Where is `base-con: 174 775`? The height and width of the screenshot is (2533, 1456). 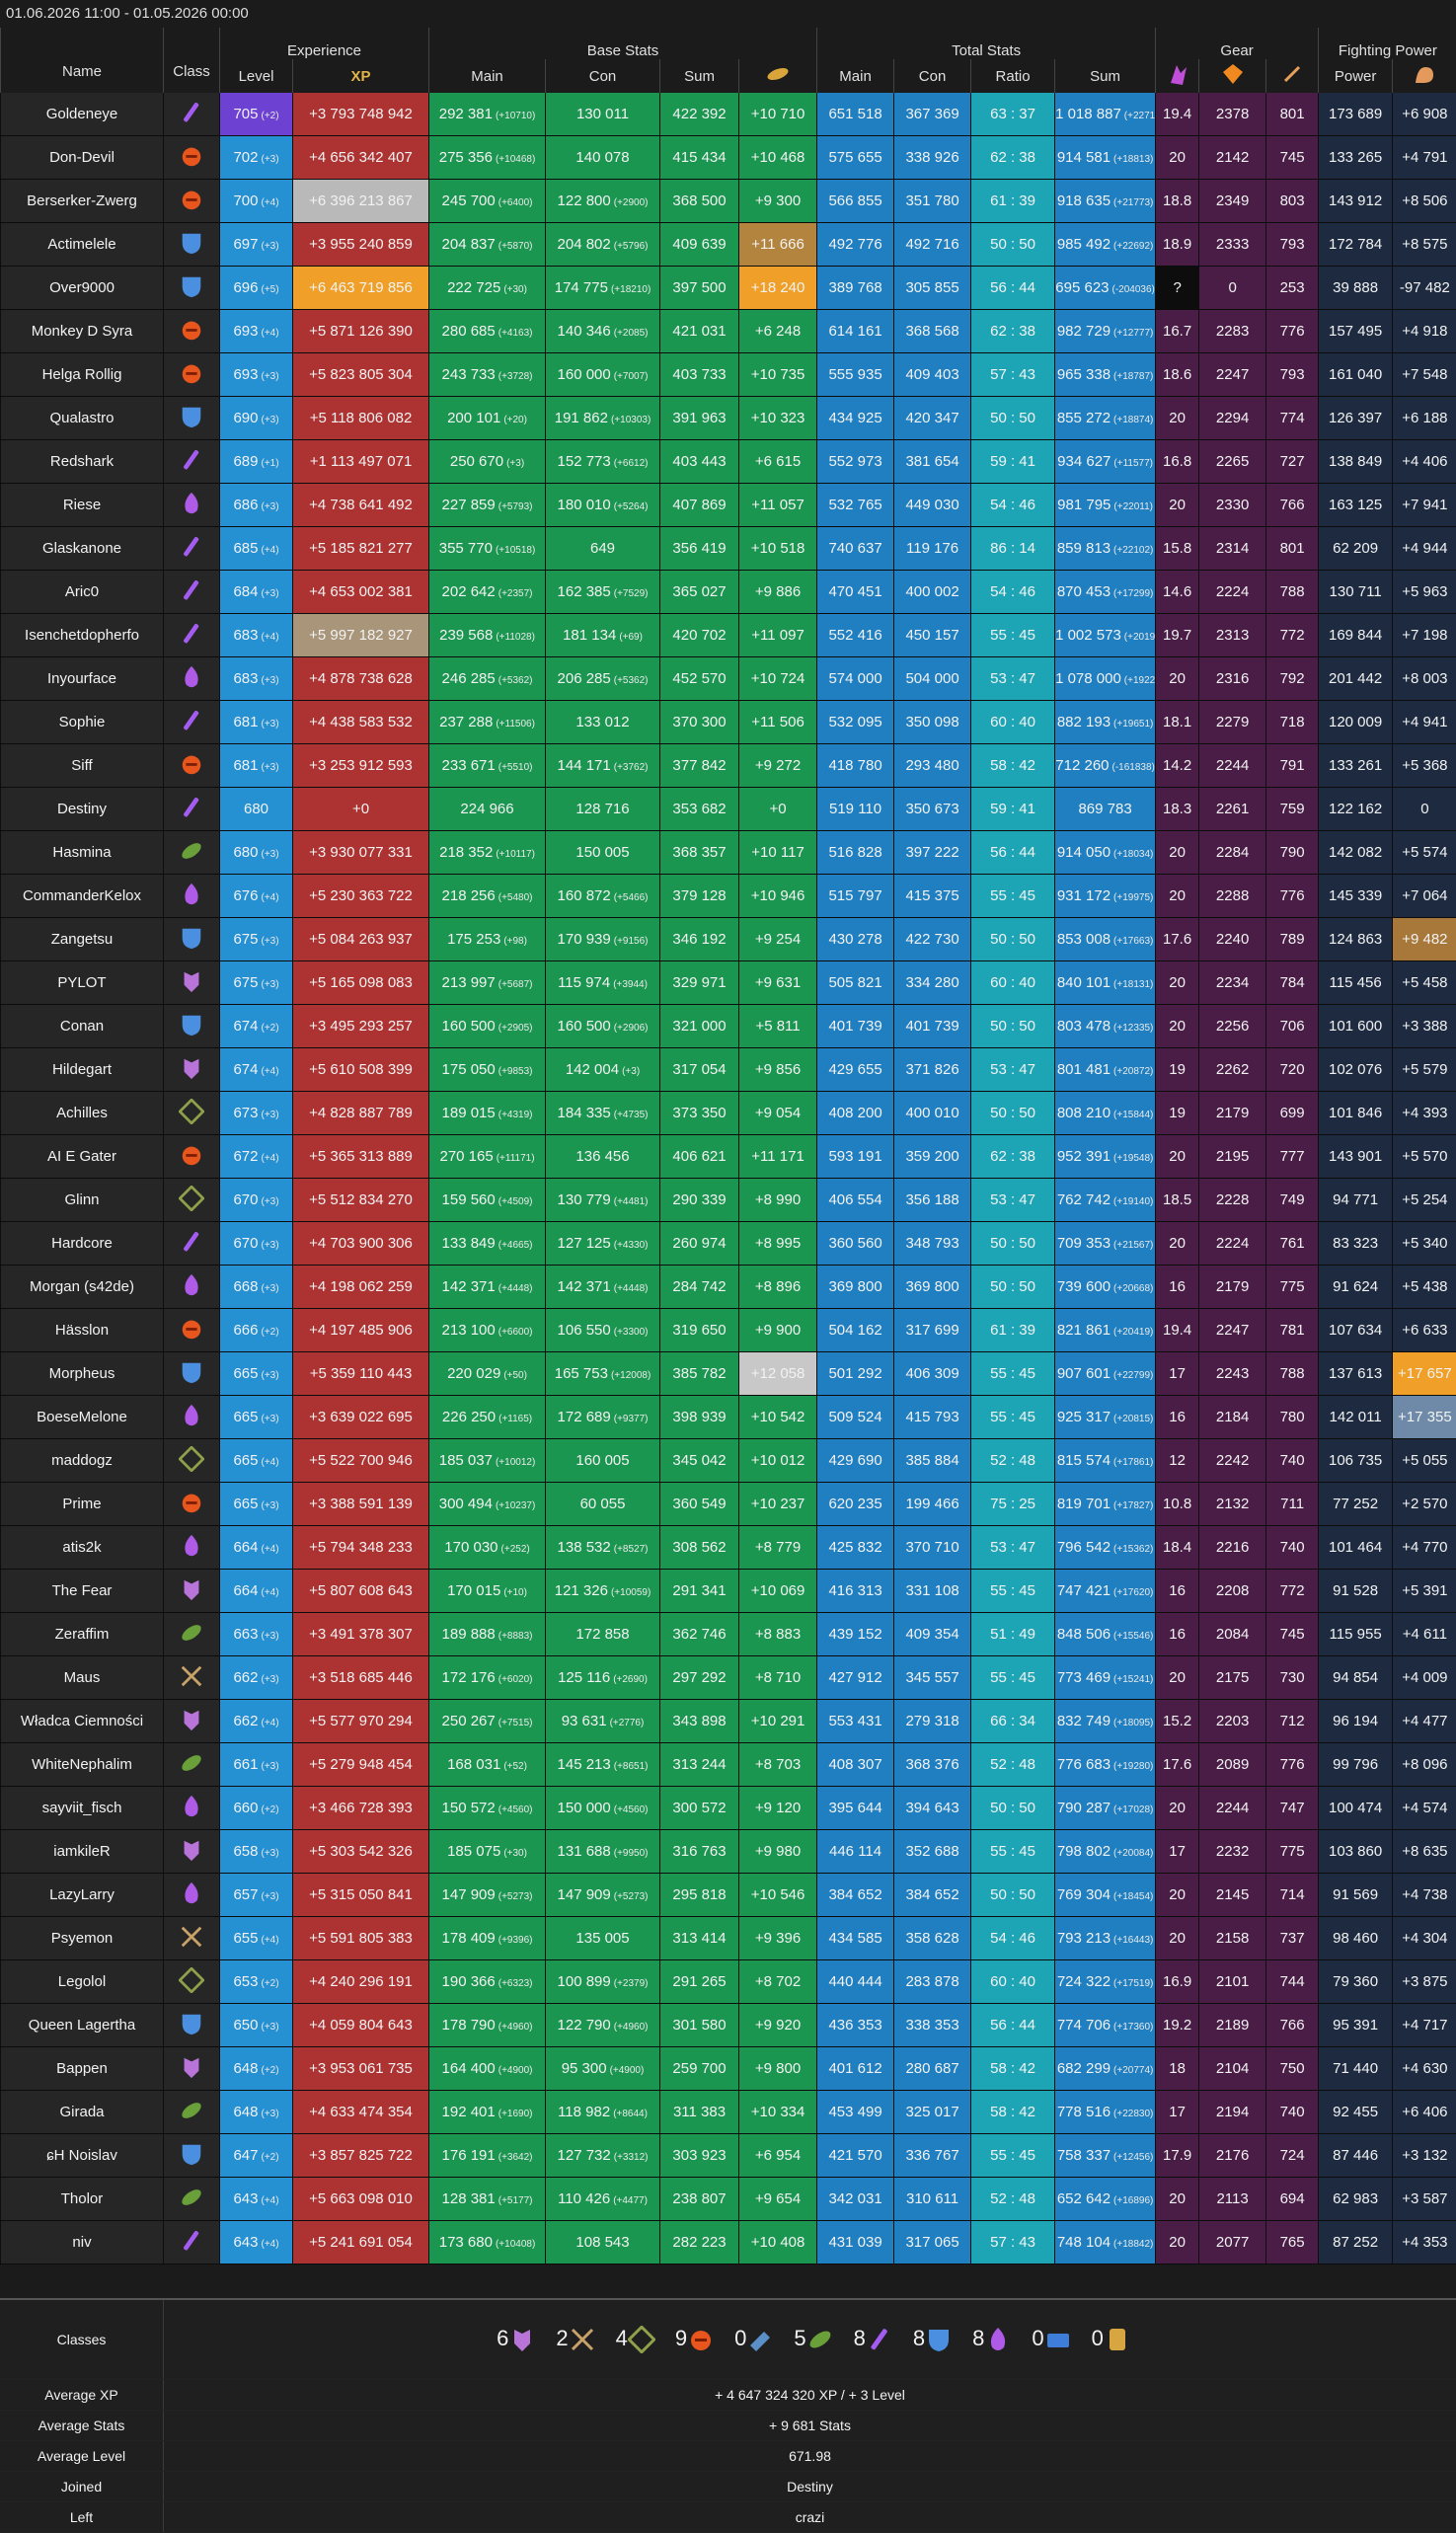 base-con: 174 775 is located at coordinates (581, 287).